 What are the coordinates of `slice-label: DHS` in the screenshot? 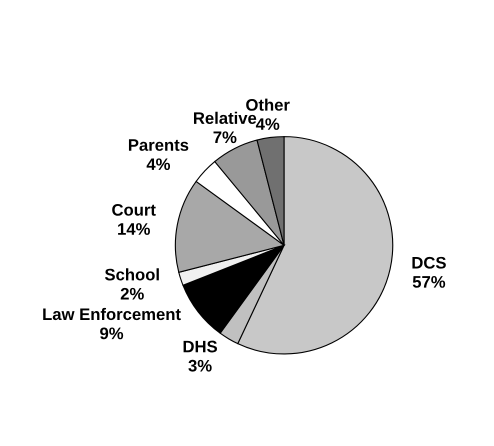 It's located at (201, 346).